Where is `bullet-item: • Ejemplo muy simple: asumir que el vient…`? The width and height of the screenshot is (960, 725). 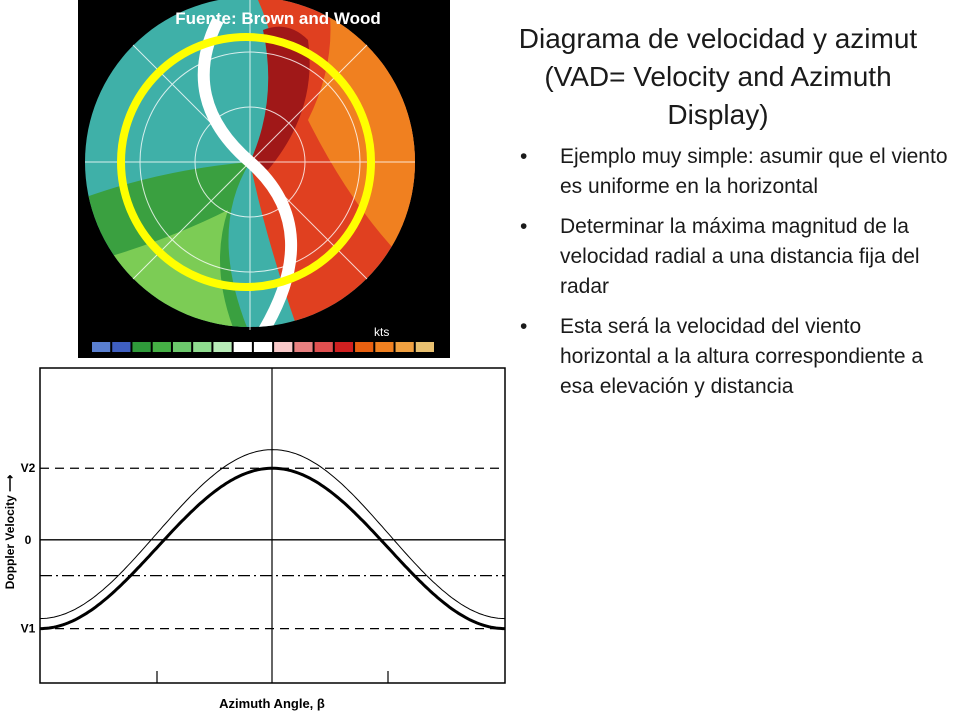
bullet-item: • Ejemplo muy simple: asumir que el vient… is located at coordinates (735, 172).